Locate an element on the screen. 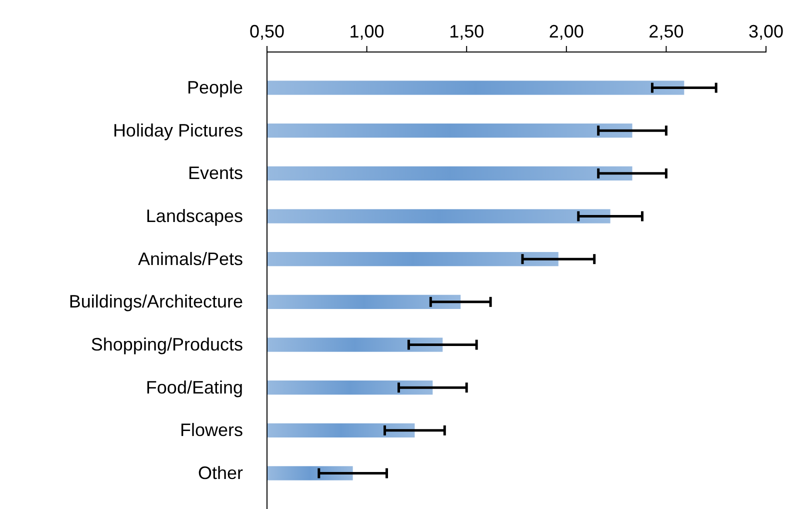  x-tick-label: 1,00 is located at coordinates (366, 32).